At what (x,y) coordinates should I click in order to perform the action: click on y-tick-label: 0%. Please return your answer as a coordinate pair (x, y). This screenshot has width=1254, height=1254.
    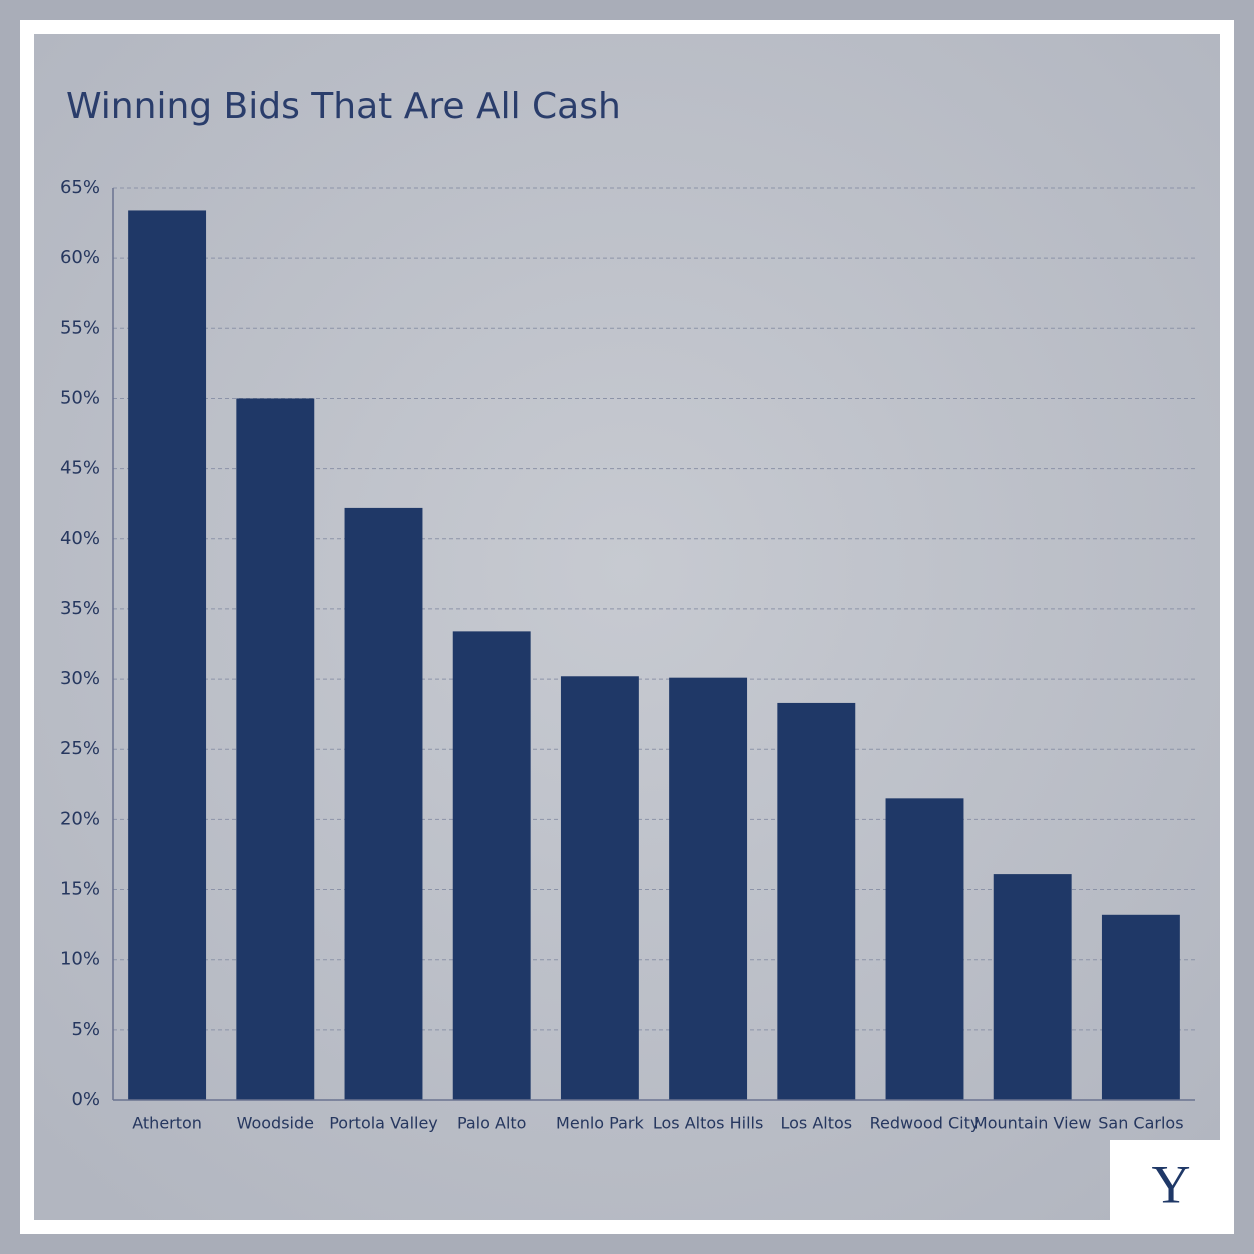
    Looking at the image, I should click on (85, 1099).